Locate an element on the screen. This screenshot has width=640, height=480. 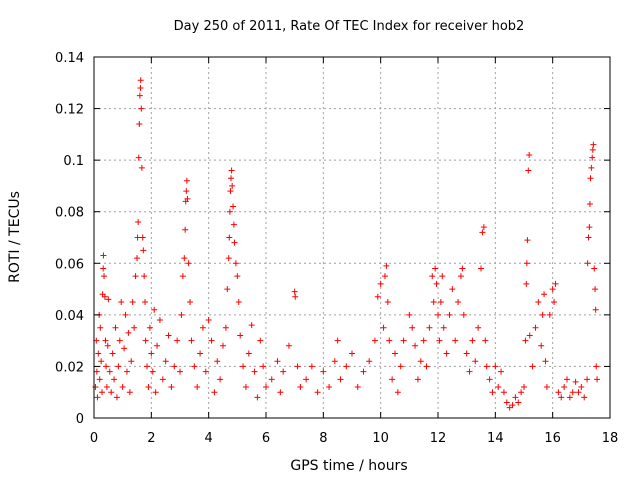
y-tick-label: 0.08 is located at coordinates (69, 213).